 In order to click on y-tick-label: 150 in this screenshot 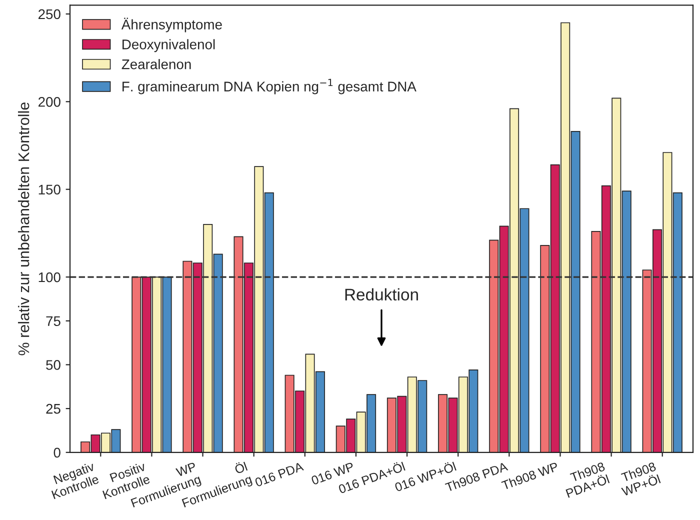, I will do `click(49, 189)`.